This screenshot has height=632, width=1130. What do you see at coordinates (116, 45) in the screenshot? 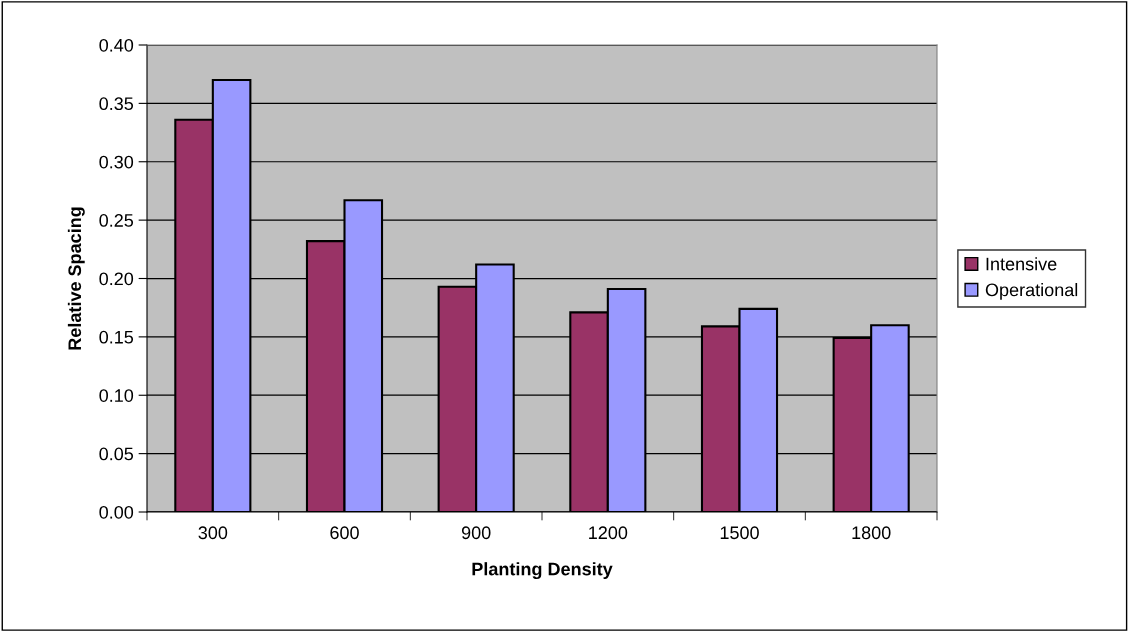
I see `y-tick-label: 0.40` at bounding box center [116, 45].